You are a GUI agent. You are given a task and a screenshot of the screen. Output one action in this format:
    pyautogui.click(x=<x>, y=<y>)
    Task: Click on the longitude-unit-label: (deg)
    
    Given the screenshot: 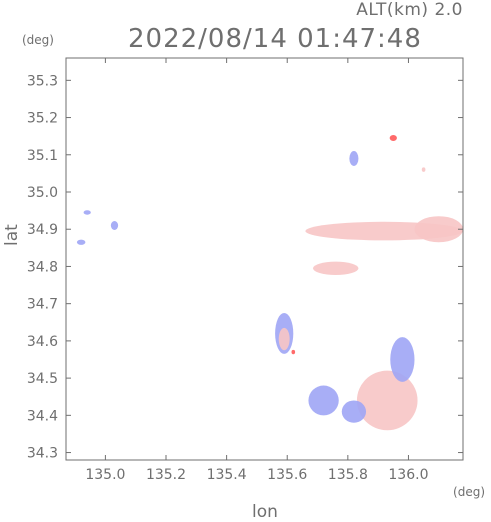 What is the action you would take?
    pyautogui.click(x=469, y=492)
    